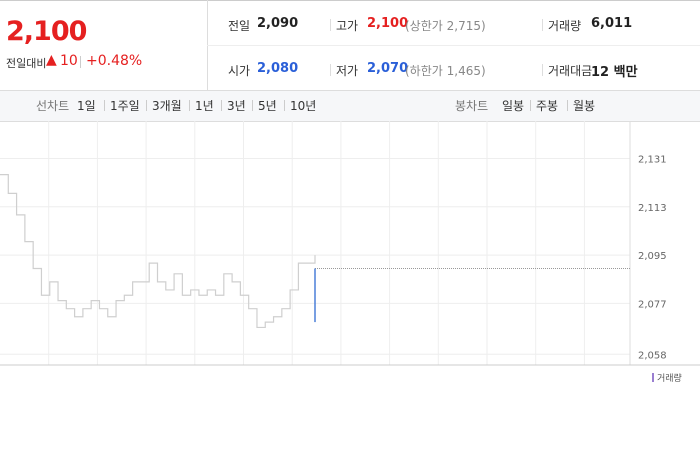 Image resolution: width=700 pixels, height=450 pixels. What do you see at coordinates (239, 26) in the screenshot?
I see `stat-label: 전일` at bounding box center [239, 26].